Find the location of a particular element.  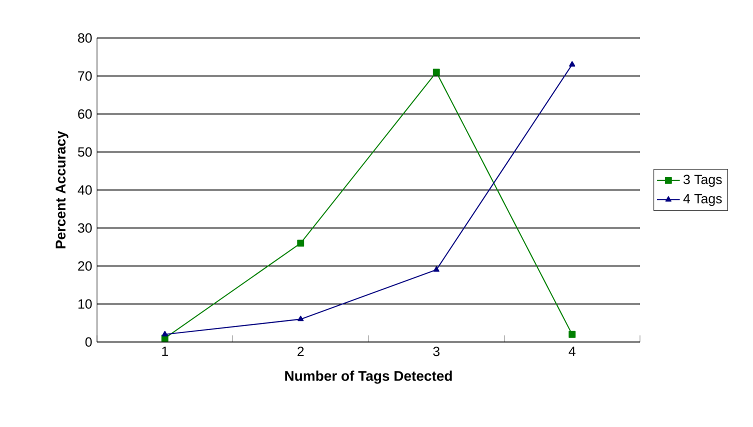

y-tick-label: 20 is located at coordinates (85, 266).